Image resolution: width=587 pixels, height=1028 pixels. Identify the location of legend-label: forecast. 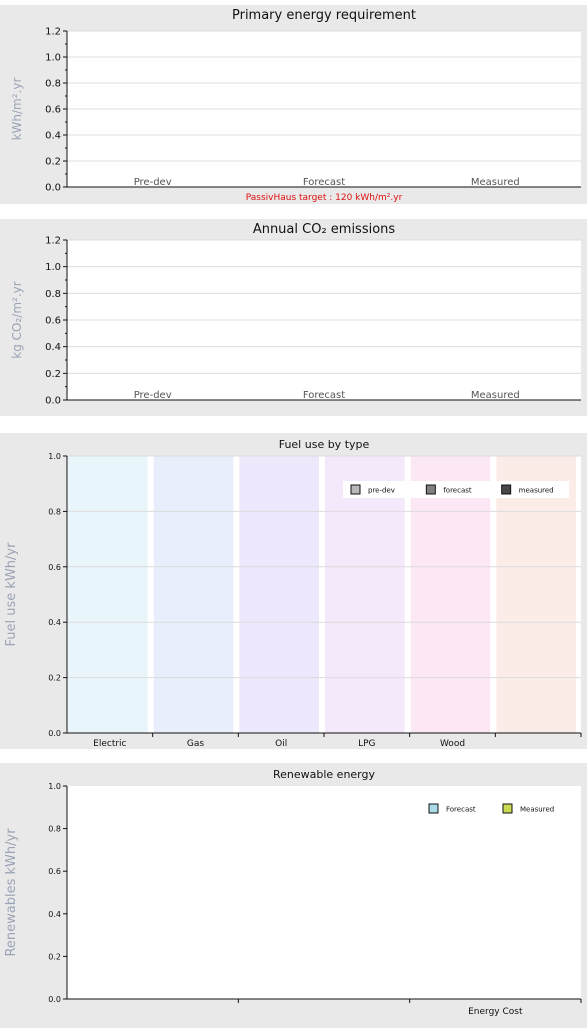
(457, 491).